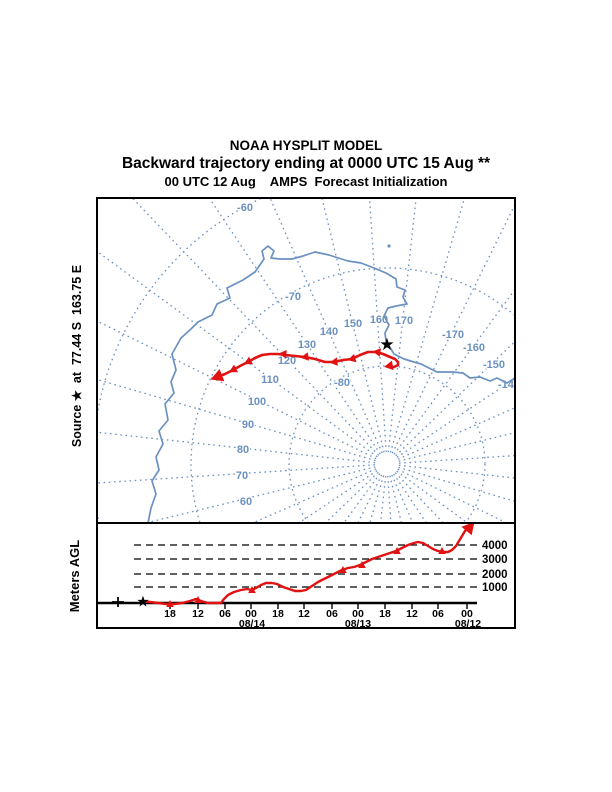 This screenshot has height=792, width=612. Describe the element at coordinates (246, 502) in the screenshot. I see `longitude-label: 60` at that location.